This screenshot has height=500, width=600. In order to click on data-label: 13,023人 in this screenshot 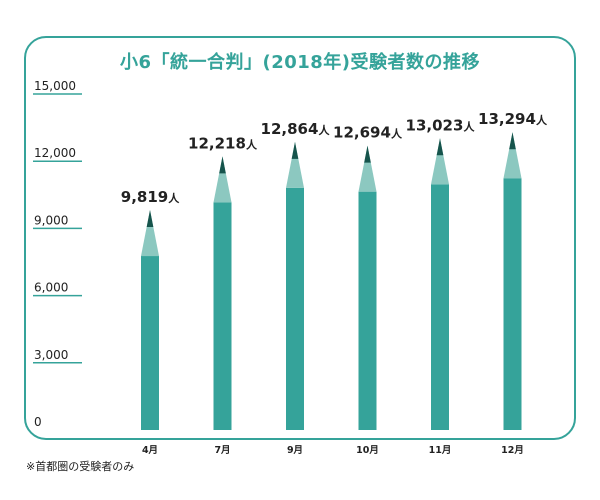, I will do `click(441, 125)`.